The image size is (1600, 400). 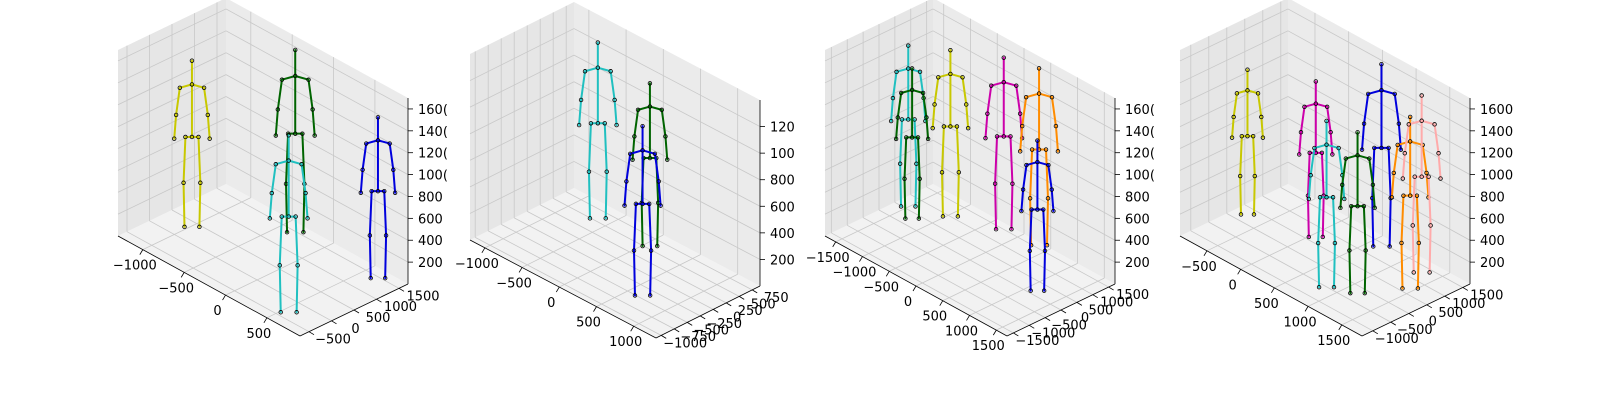 What do you see at coordinates (217, 311) in the screenshot?
I see `x-tick-label: 0` at bounding box center [217, 311].